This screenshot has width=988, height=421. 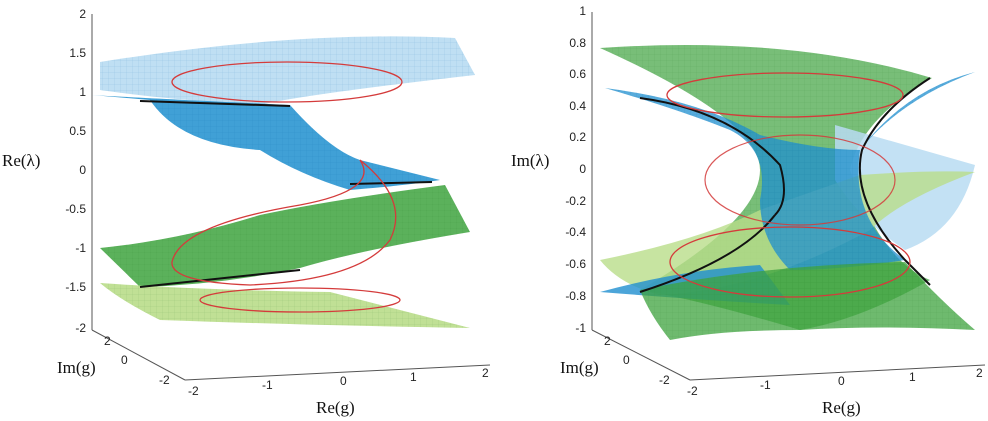 I want to click on right-y-tick: -2, so click(x=664, y=380).